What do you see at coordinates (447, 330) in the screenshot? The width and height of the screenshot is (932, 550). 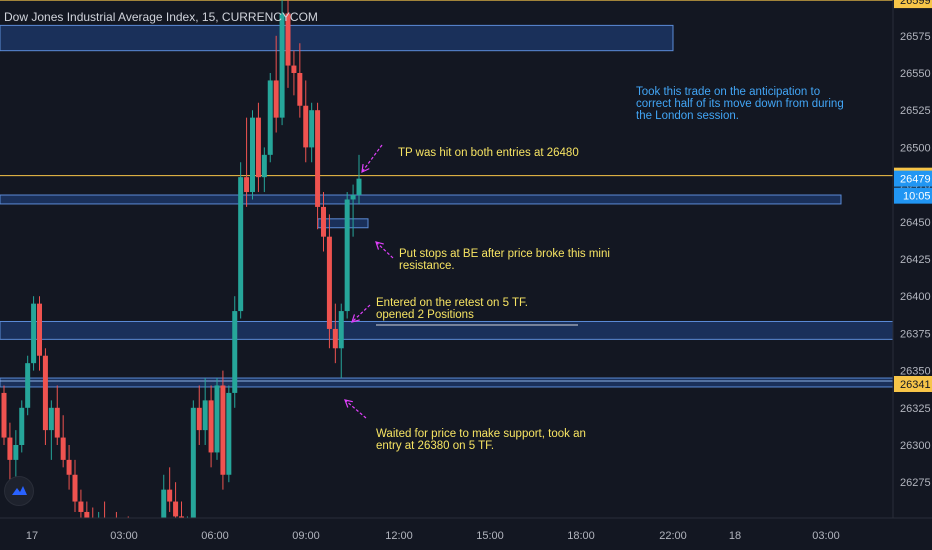 I see `entry-zone` at bounding box center [447, 330].